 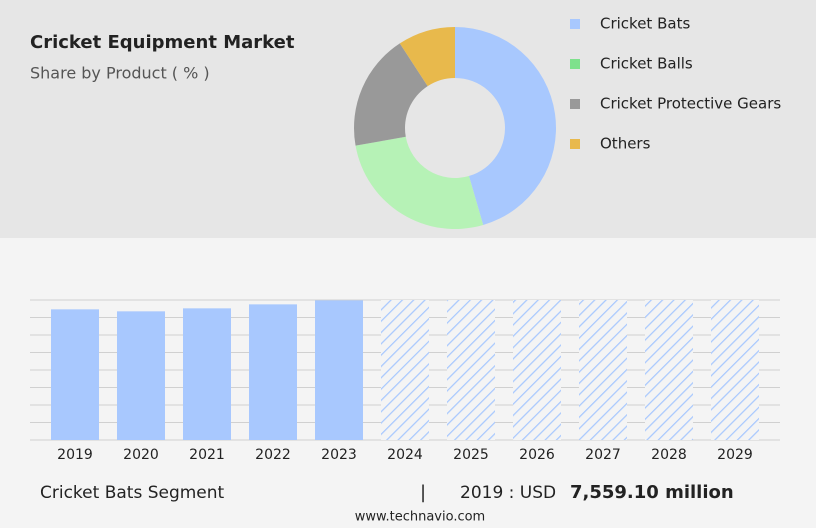 What do you see at coordinates (471, 455) in the screenshot?
I see `x-tick-label: 2025` at bounding box center [471, 455].